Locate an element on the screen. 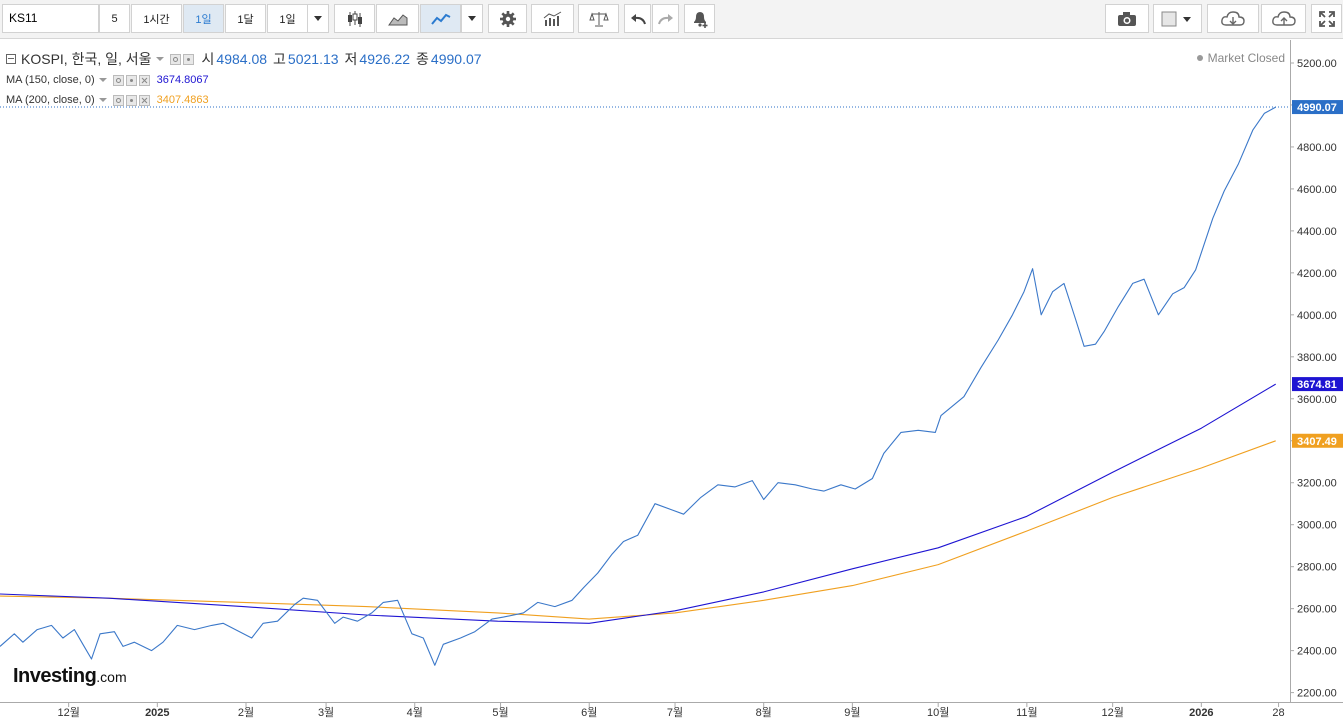 The width and height of the screenshot is (1343, 720). layout-button is located at coordinates (1177, 18).